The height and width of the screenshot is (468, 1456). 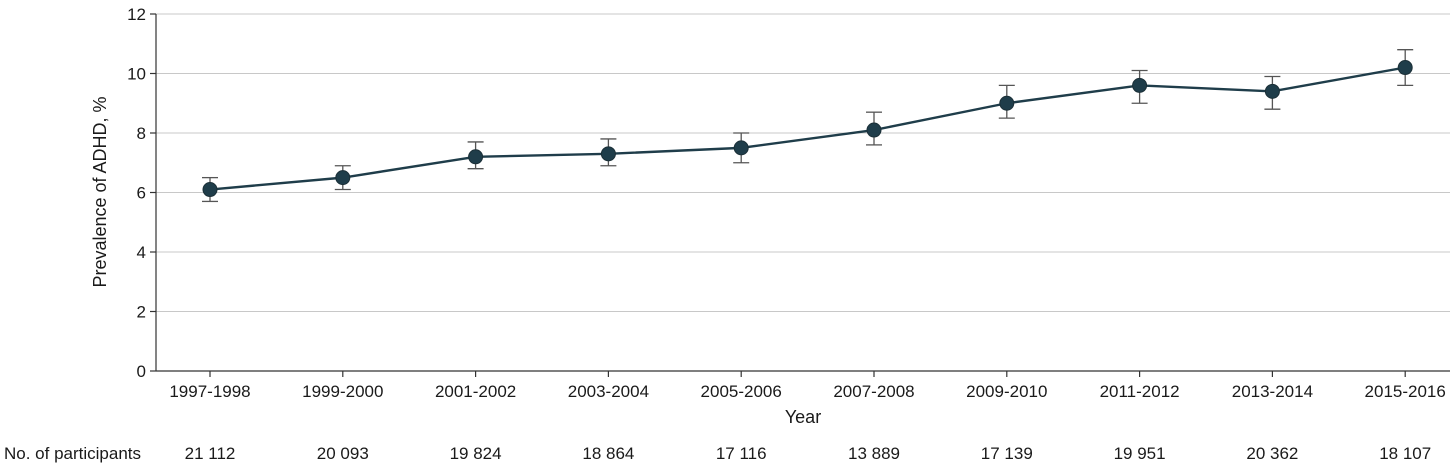 What do you see at coordinates (72, 453) in the screenshot?
I see `participants-label: No. of participants` at bounding box center [72, 453].